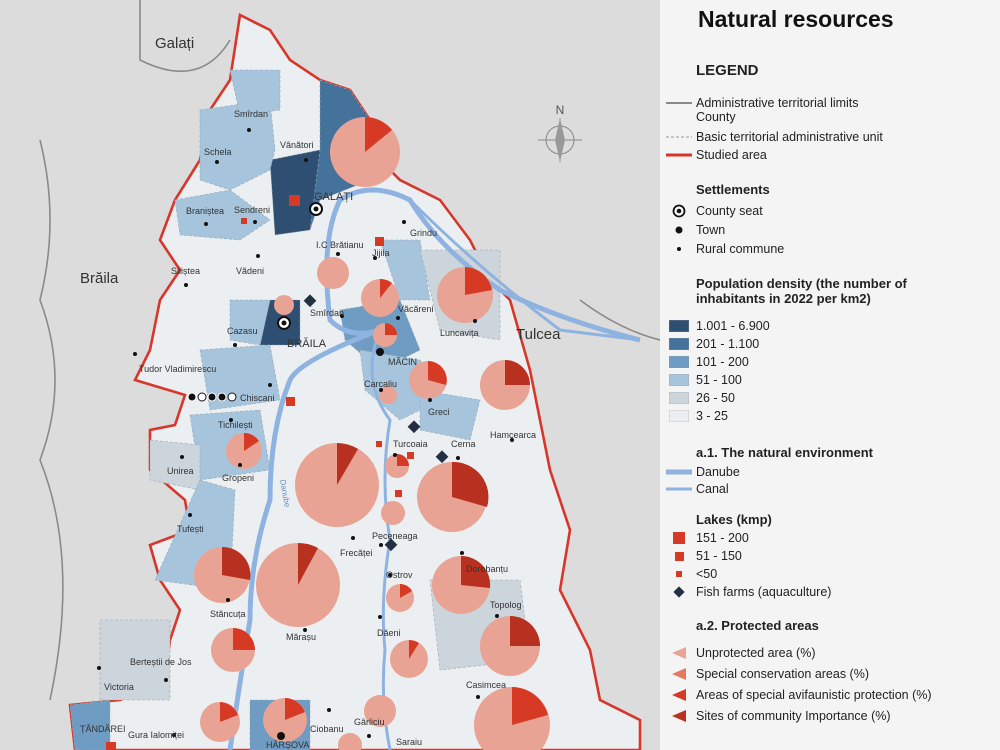  I want to click on place-label: Chiscani, so click(257, 398).